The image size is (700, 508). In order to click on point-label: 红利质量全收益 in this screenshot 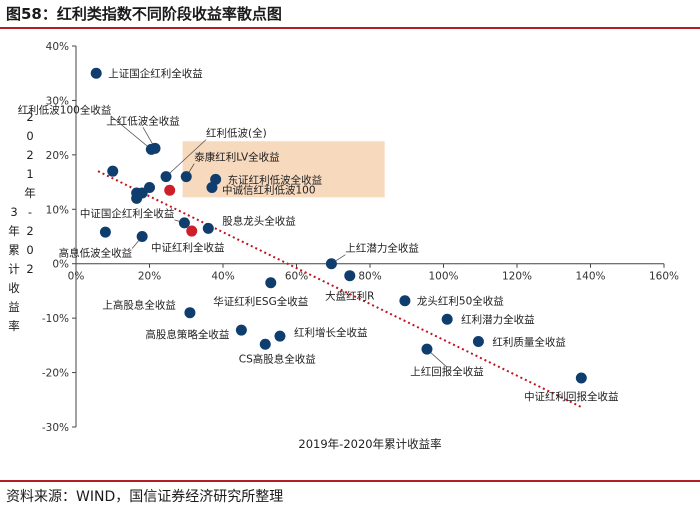, I will do `click(529, 342)`.